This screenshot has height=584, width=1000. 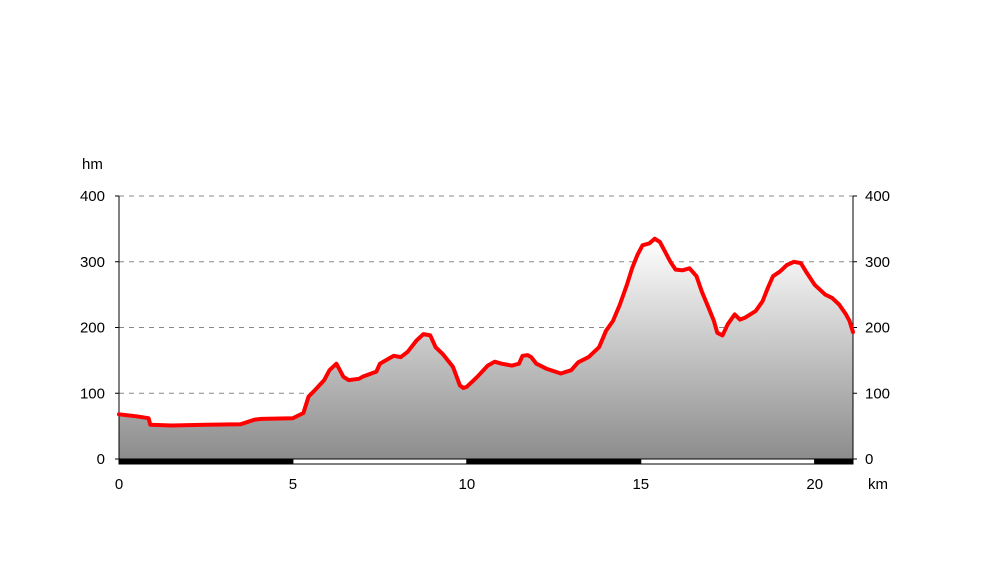 I want to click on x-tick-label: 5, so click(x=293, y=484).